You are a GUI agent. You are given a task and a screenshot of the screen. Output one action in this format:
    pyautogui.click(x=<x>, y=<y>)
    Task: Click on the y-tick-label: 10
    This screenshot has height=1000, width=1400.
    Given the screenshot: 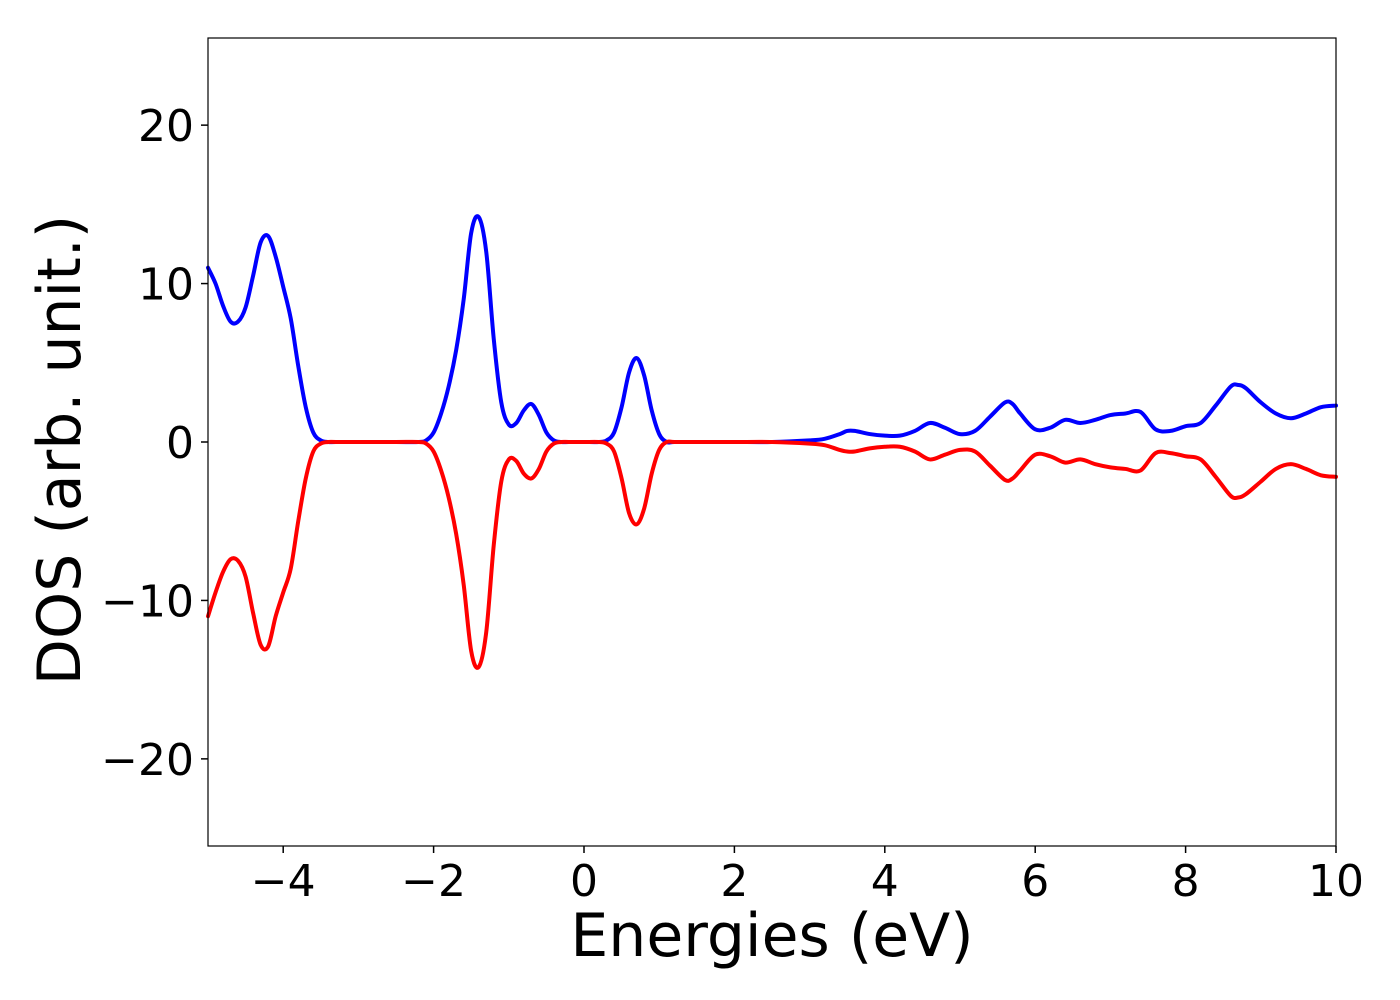 What is the action you would take?
    pyautogui.click(x=166, y=285)
    